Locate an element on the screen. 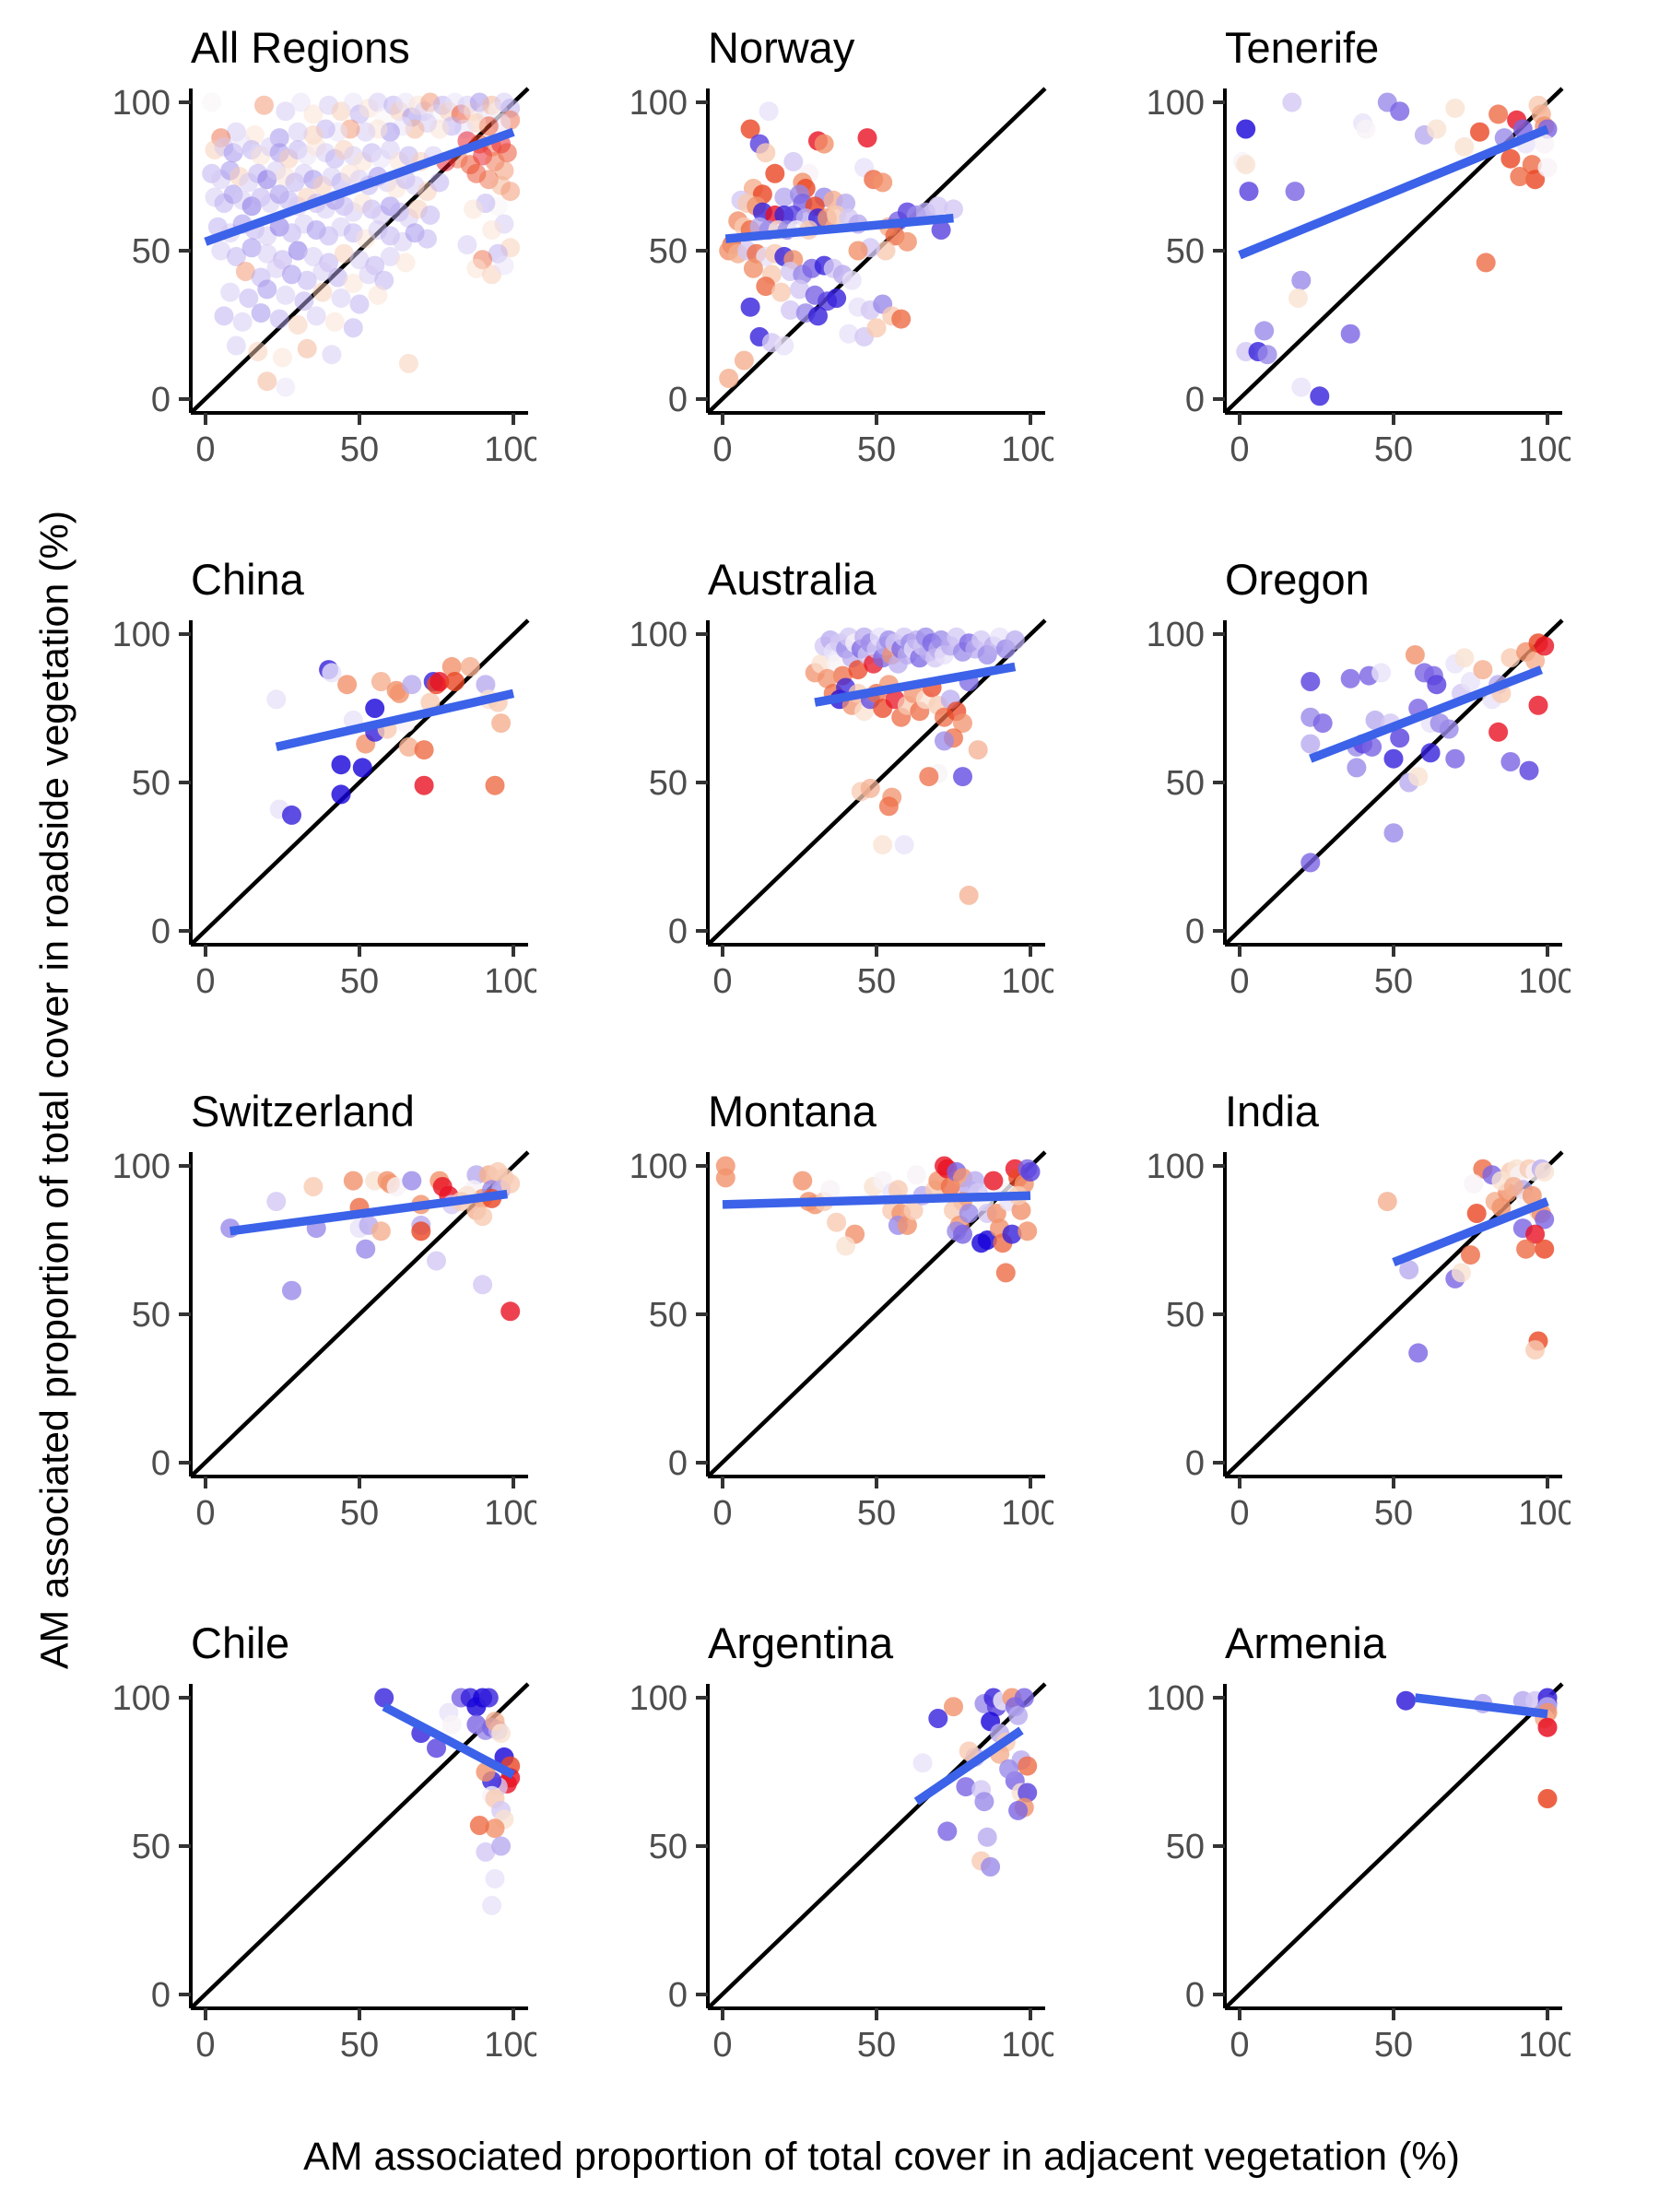 The image size is (1659, 2212). panel-title: Chile is located at coordinates (240, 1642).